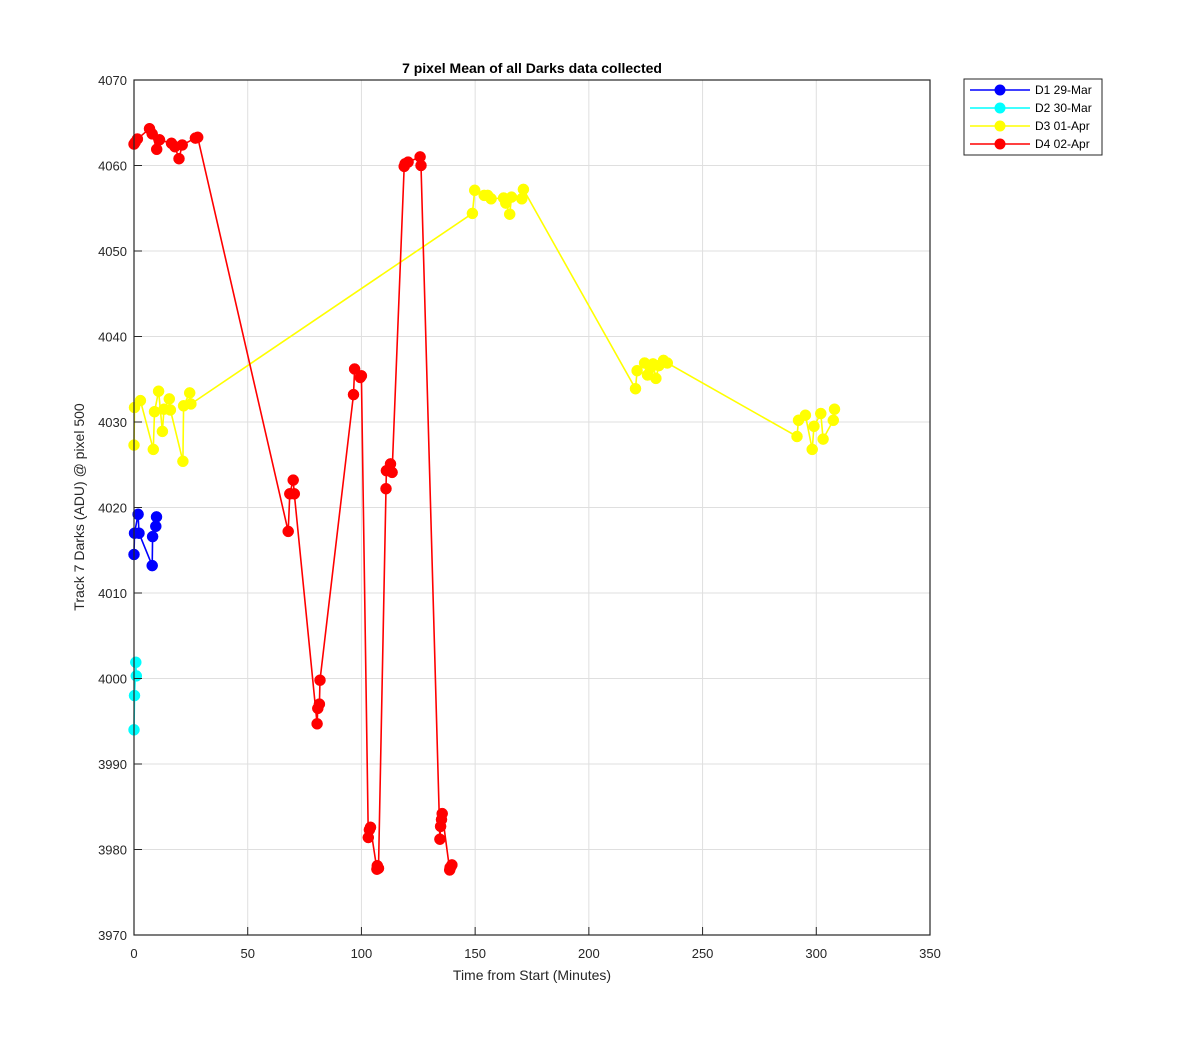  Describe the element at coordinates (112, 337) in the screenshot. I see `y-tick-label: 4040` at that location.